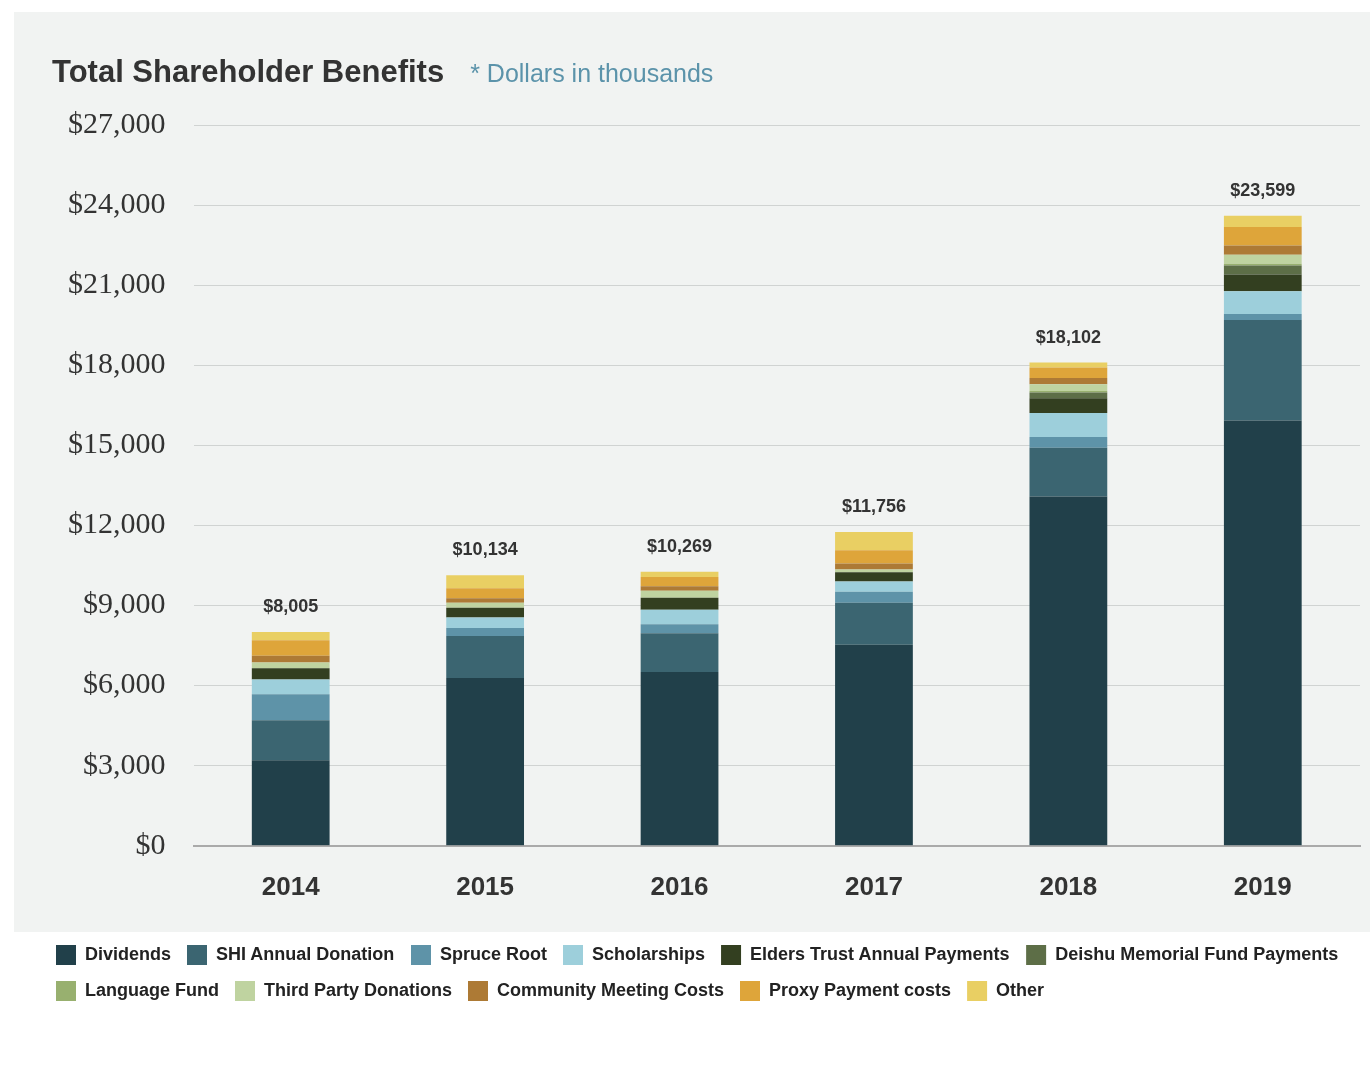 Image resolution: width=1370 pixels, height=1071 pixels. Describe the element at coordinates (494, 953) in the screenshot. I see `legend-label: Spruce Root` at that location.